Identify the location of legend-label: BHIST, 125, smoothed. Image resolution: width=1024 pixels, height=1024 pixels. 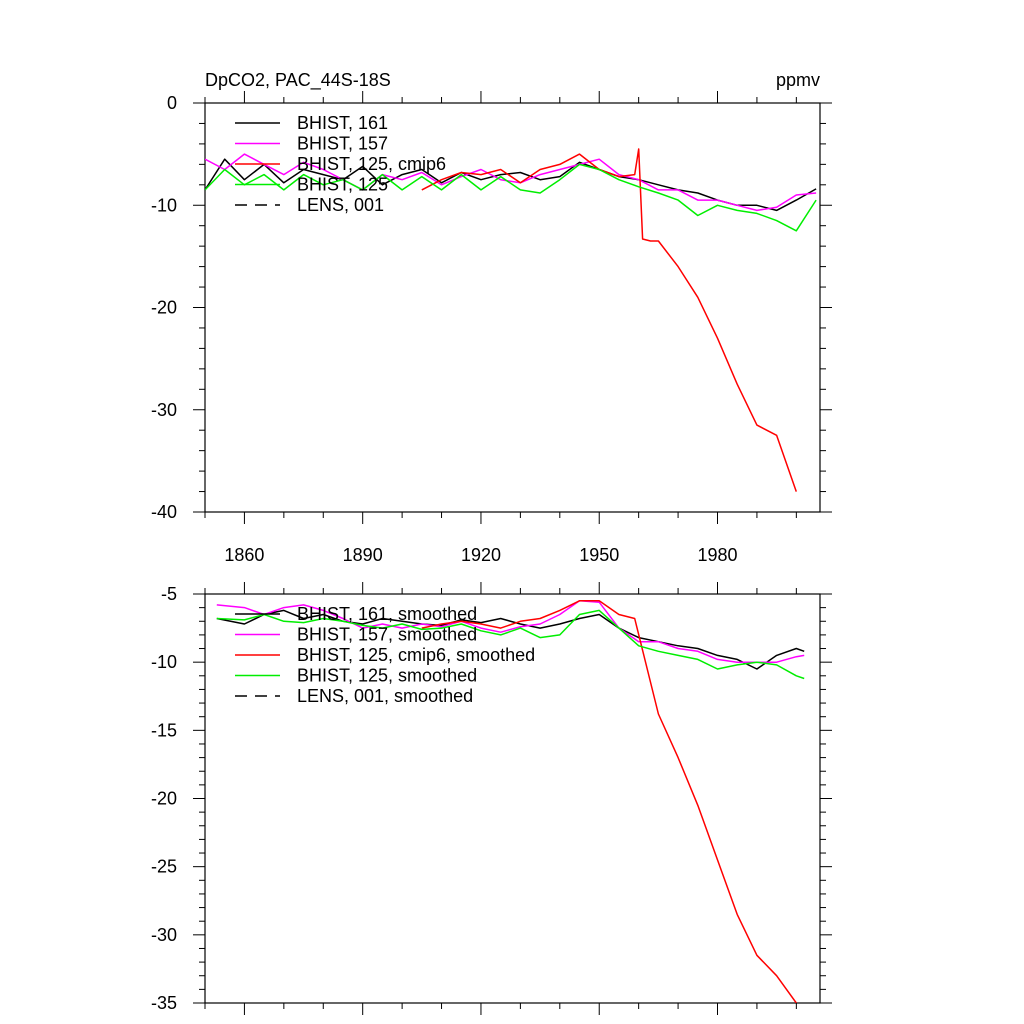
(387, 676).